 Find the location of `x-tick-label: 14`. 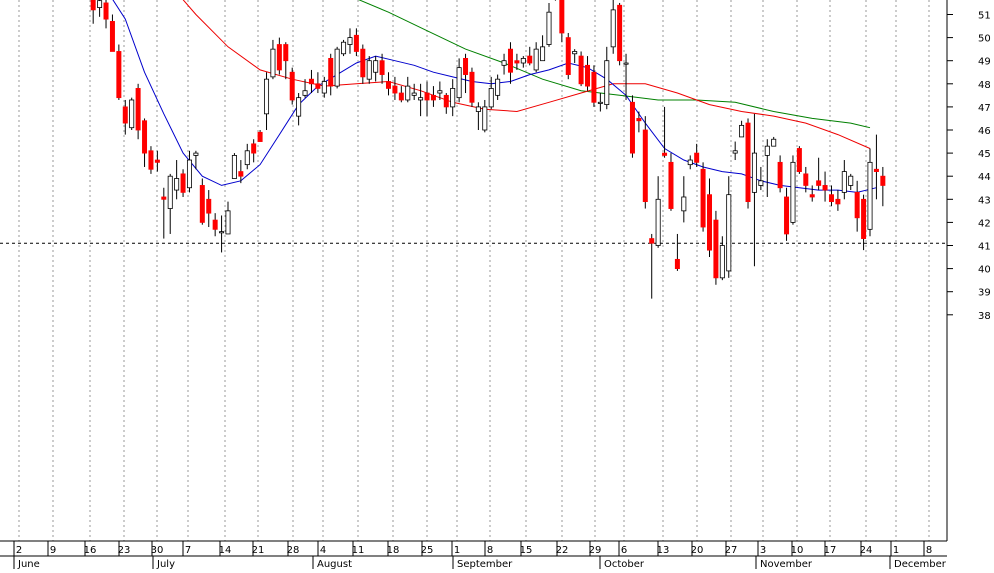

x-tick-label: 14 is located at coordinates (225, 550).